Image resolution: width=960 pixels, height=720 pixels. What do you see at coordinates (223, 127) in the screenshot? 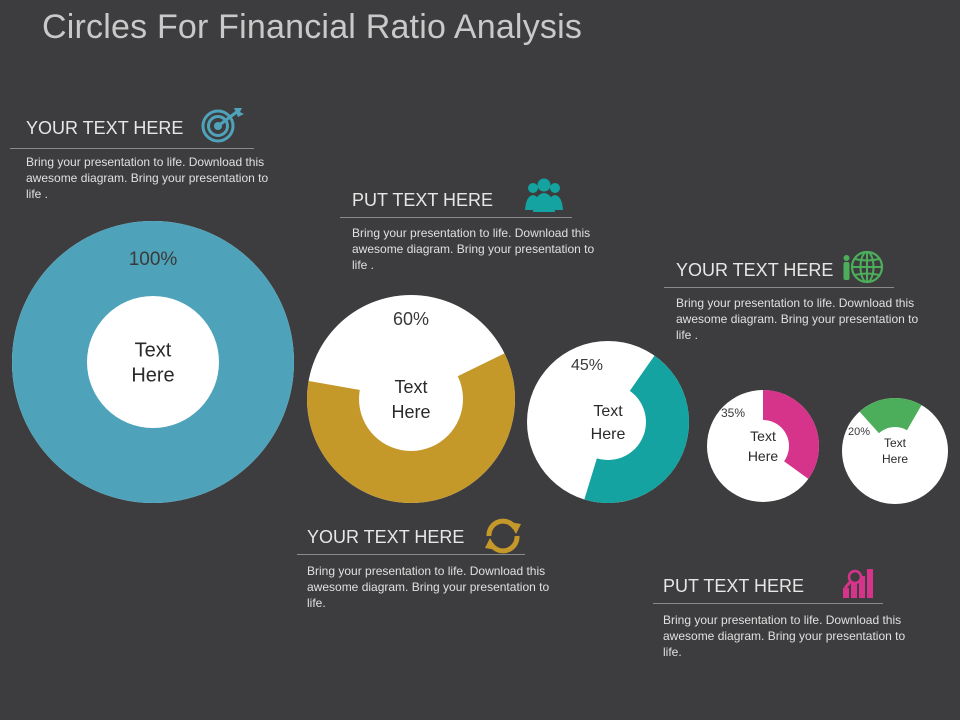
I see `target-icon` at bounding box center [223, 127].